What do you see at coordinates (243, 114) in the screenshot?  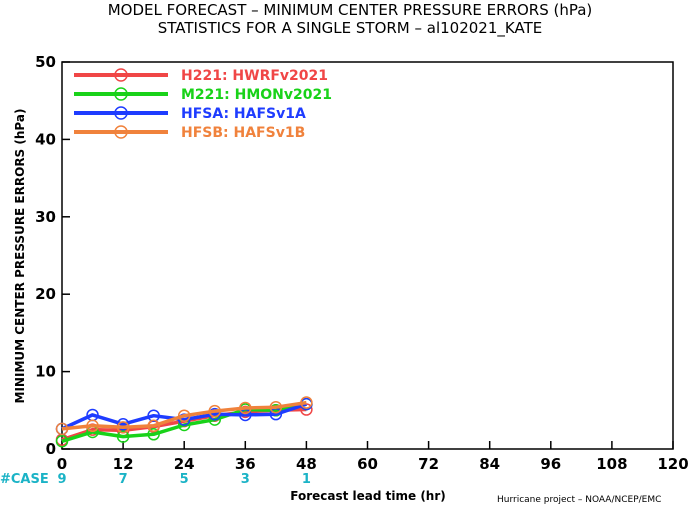 I see `legend-label: HFSA: HAFSv1A` at bounding box center [243, 114].